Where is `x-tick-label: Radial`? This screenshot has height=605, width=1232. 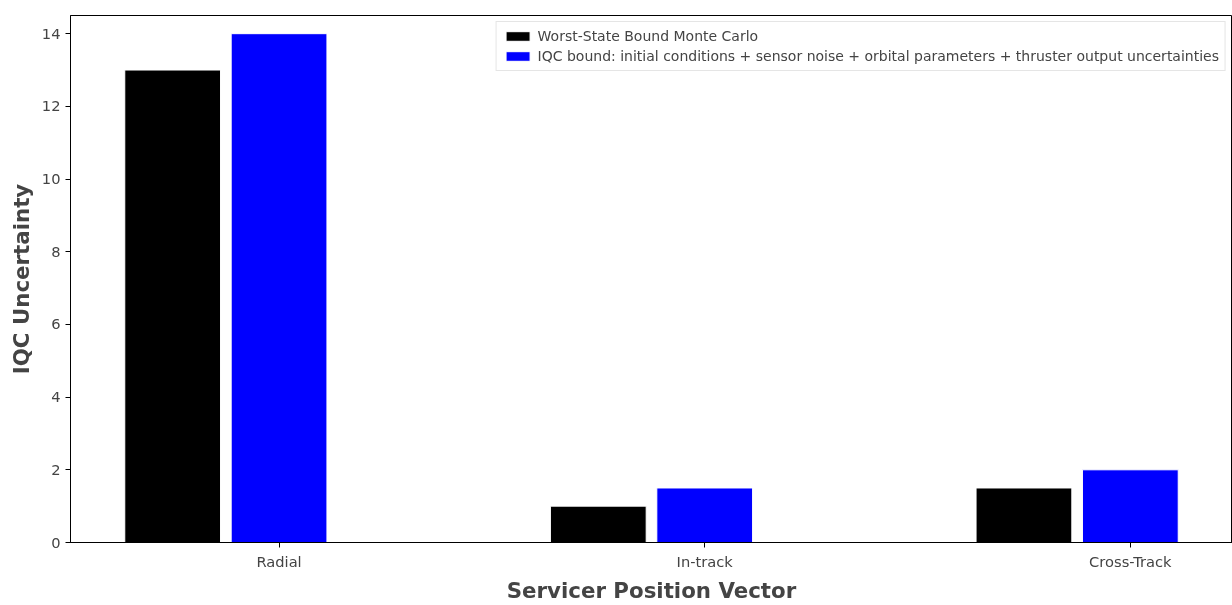
x-tick-label: Radial is located at coordinates (279, 561).